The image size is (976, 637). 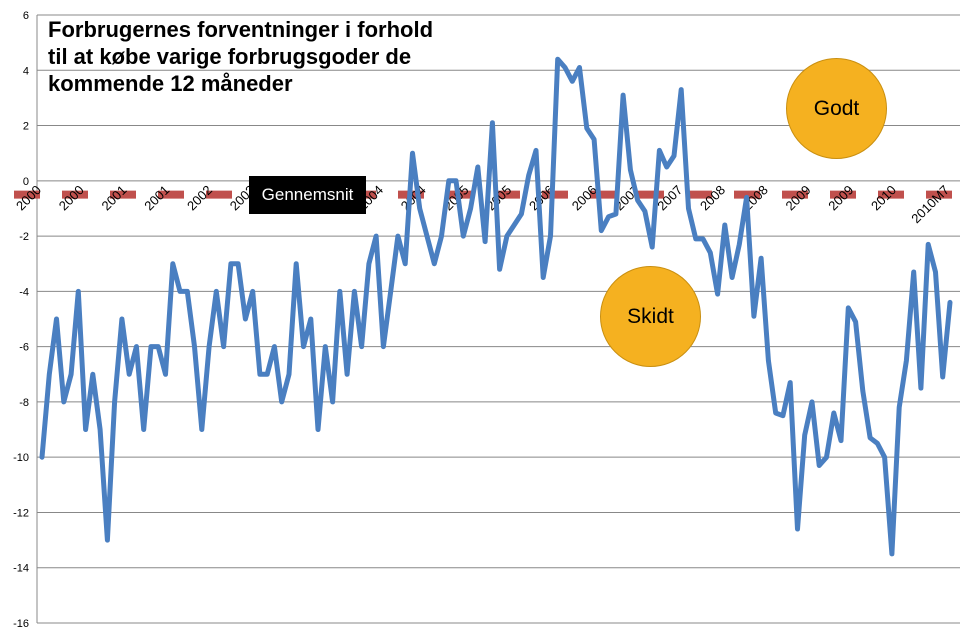 I want to click on x-tick-label: 2010M7, so click(x=930, y=204).